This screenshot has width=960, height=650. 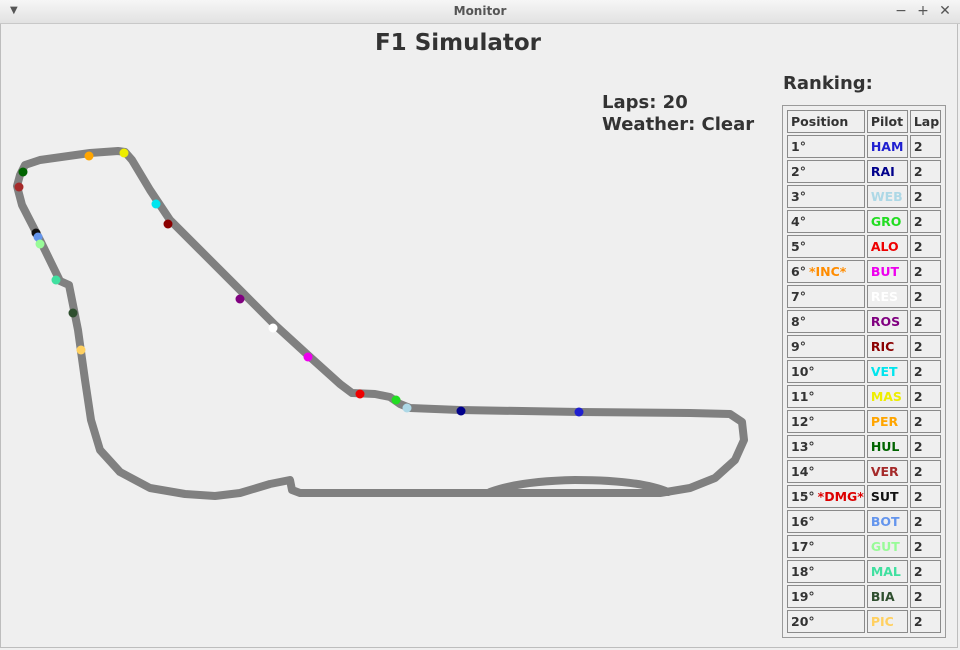 What do you see at coordinates (803, 421) in the screenshot?
I see `position-value: 12°` at bounding box center [803, 421].